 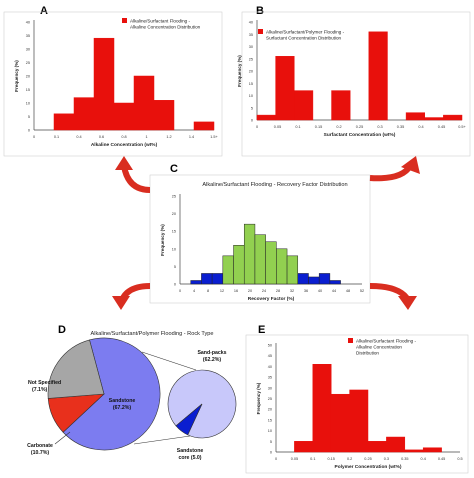 What do you see at coordinates (44, 11) in the screenshot?
I see `panel-letter-a: A` at bounding box center [44, 11].